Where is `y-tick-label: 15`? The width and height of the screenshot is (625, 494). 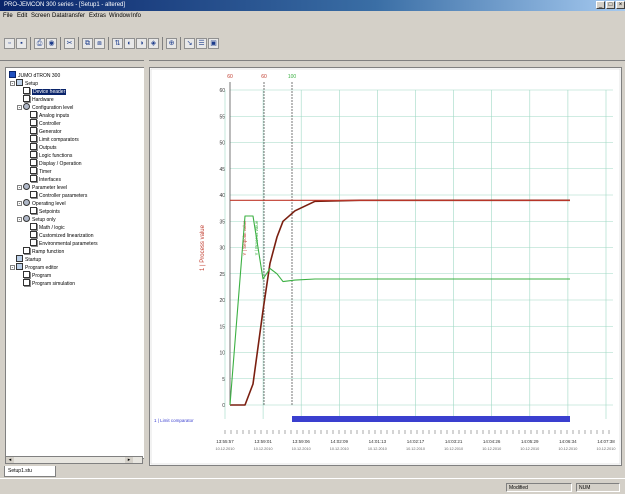 y-tick-label: 15 is located at coordinates (222, 327).